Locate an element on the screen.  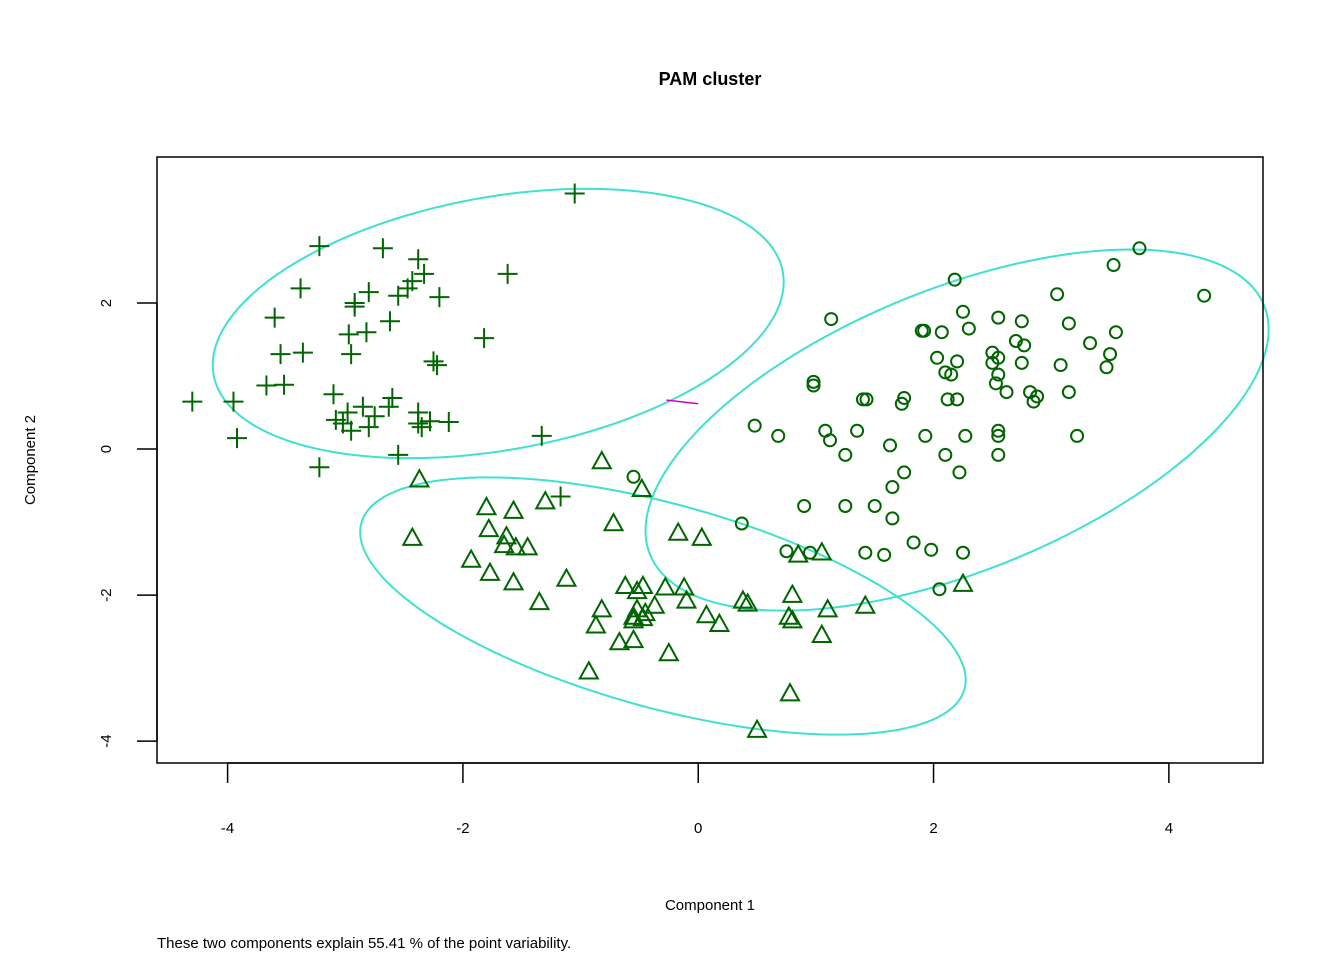
x-axis: -4 -2 0 2 4 is located at coordinates (697, 799).